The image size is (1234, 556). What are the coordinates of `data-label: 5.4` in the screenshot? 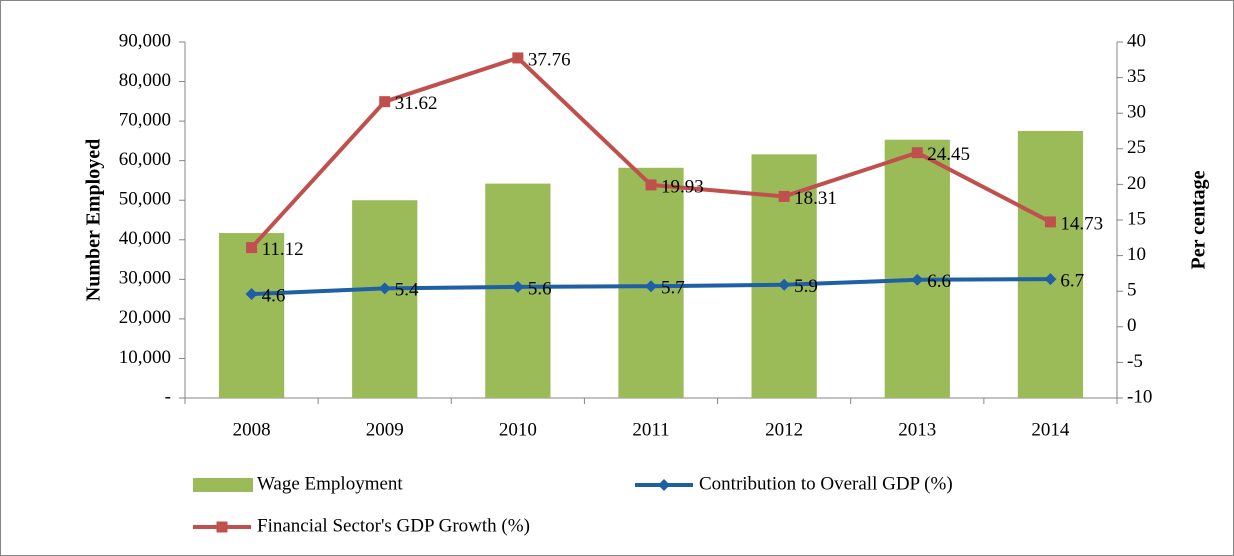 It's located at (407, 290).